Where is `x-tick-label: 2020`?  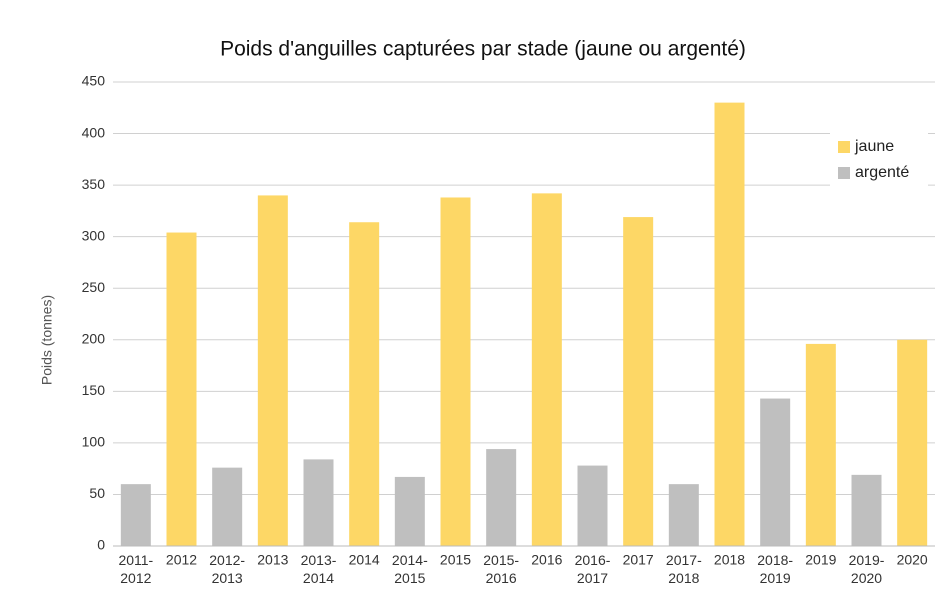 x-tick-label: 2020 is located at coordinates (912, 560).